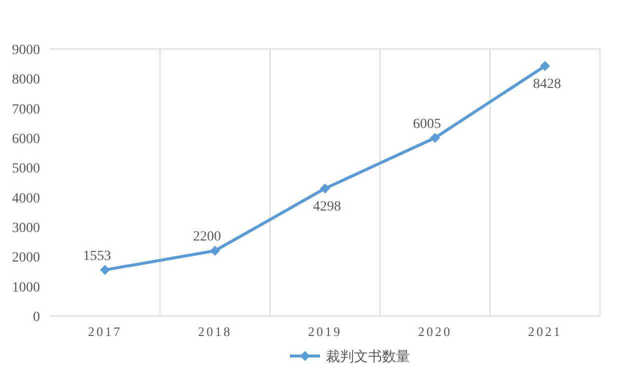  What do you see at coordinates (97, 256) in the screenshot?
I see `data-label: 1553` at bounding box center [97, 256].